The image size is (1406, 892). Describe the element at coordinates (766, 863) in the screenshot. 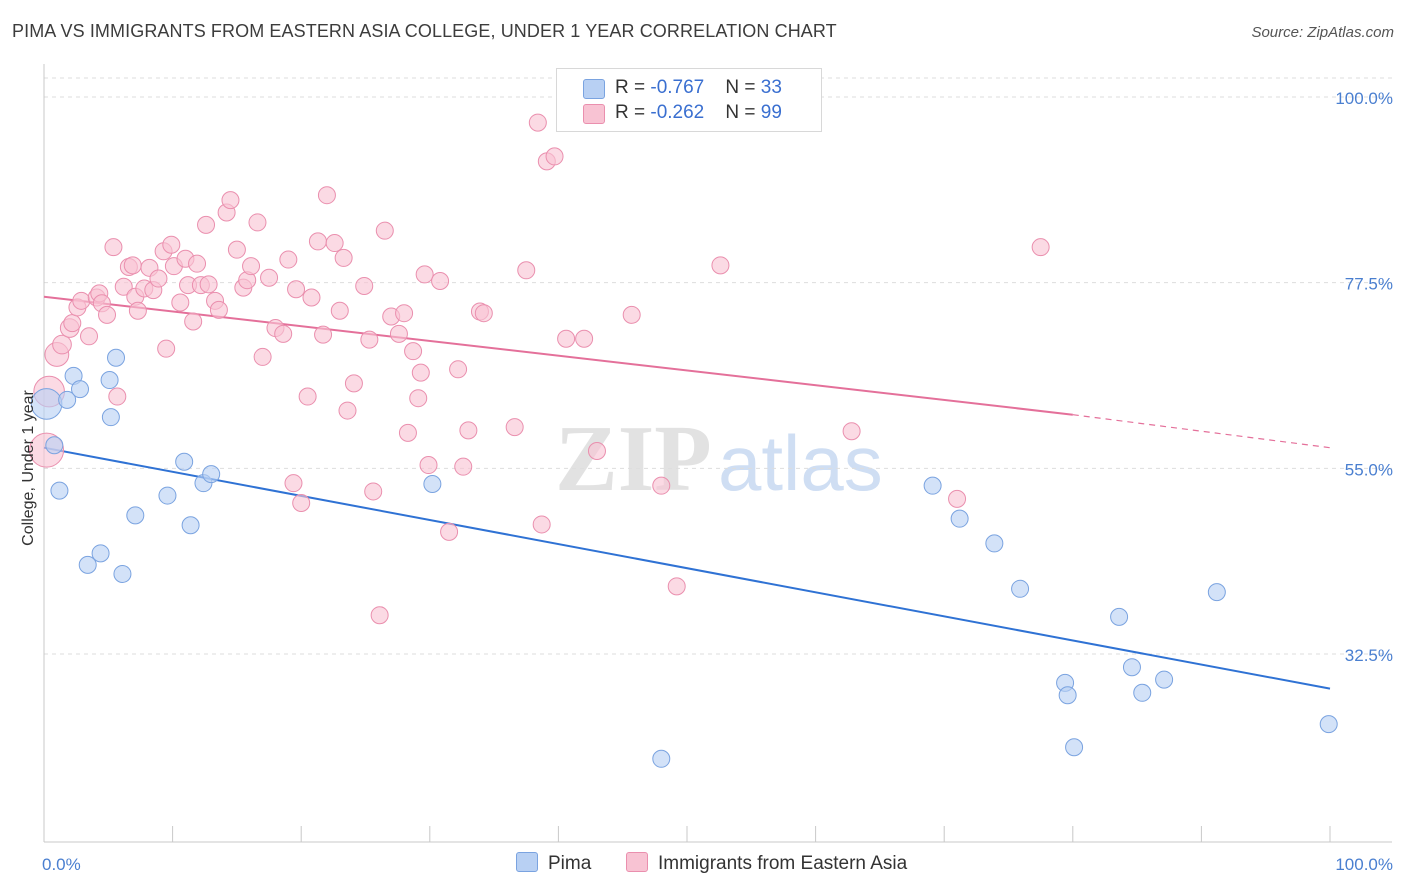

I see `bottom-legend-immigrants: Immigrants from Eastern Asia` at that location.